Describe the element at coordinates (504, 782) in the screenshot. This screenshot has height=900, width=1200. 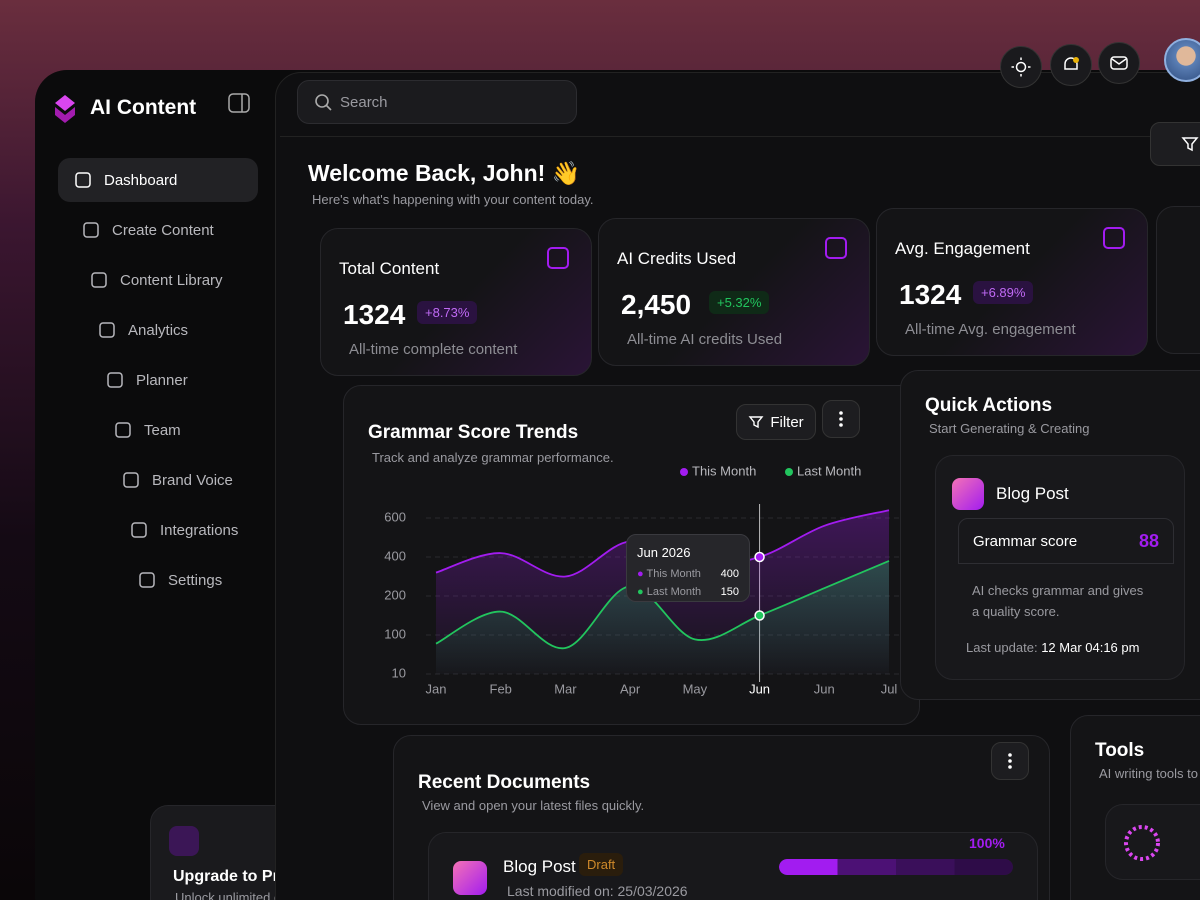
I see `recent-title: Recent Documents` at that location.